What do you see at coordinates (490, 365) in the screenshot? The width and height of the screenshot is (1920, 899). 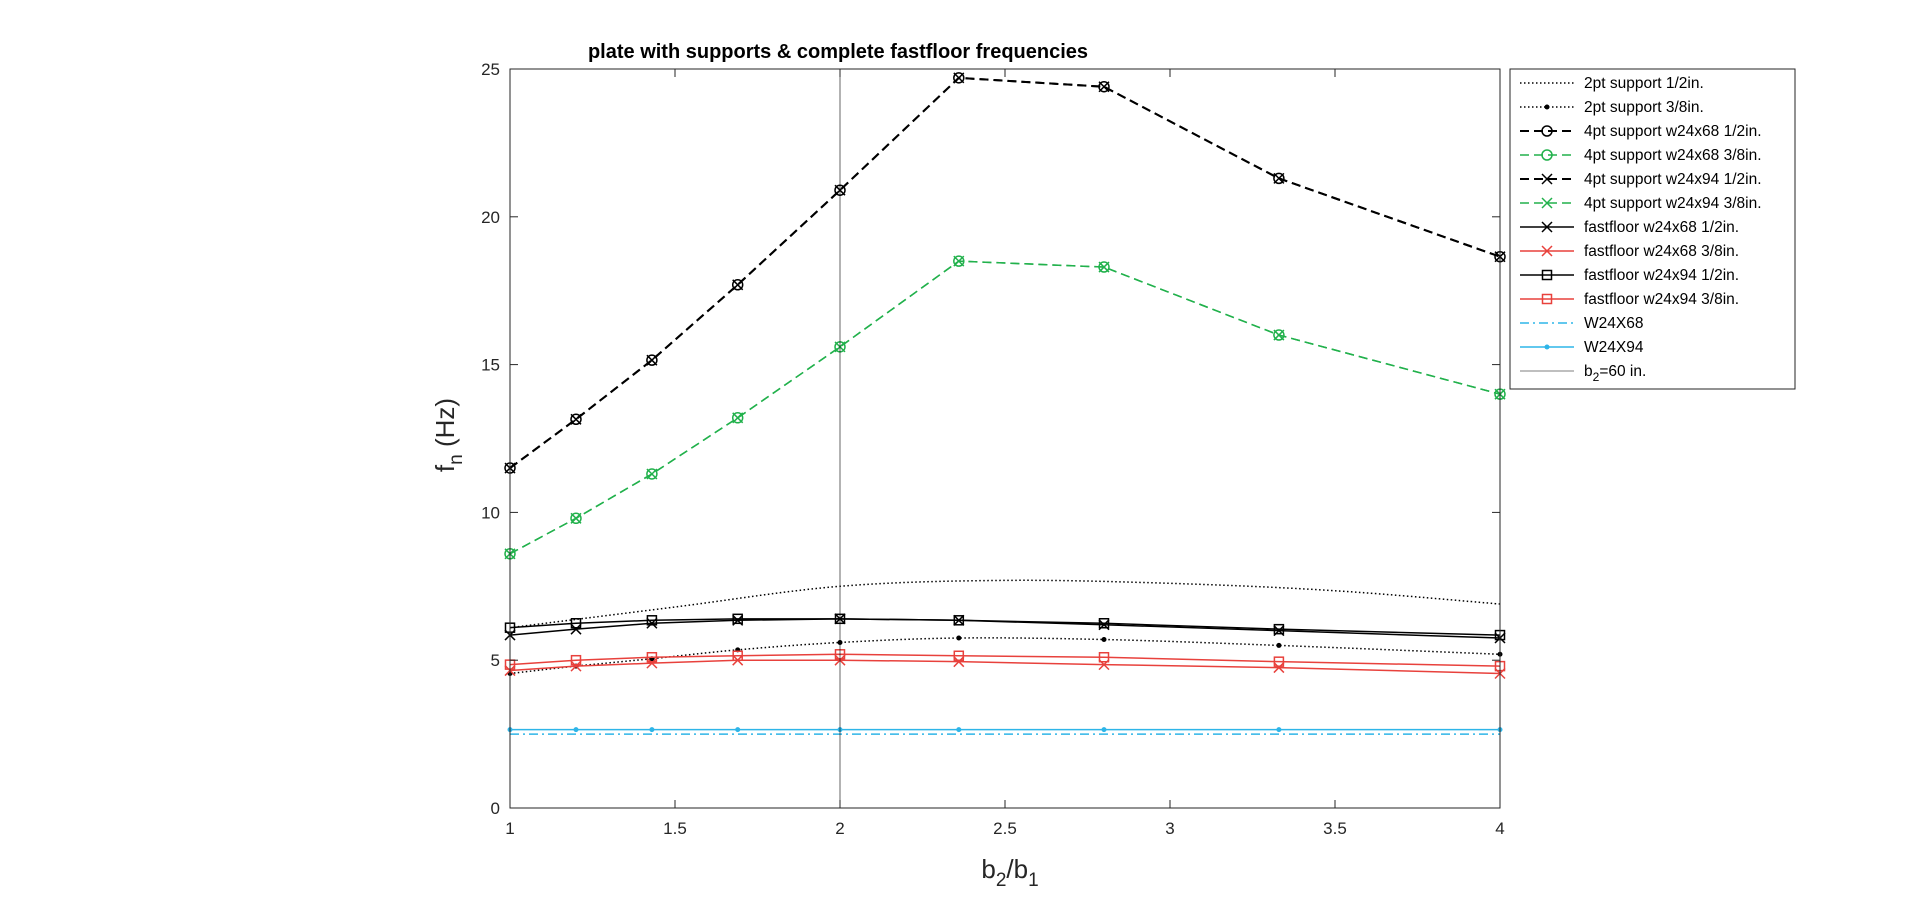 I see `y-tick-label: 15` at bounding box center [490, 365].